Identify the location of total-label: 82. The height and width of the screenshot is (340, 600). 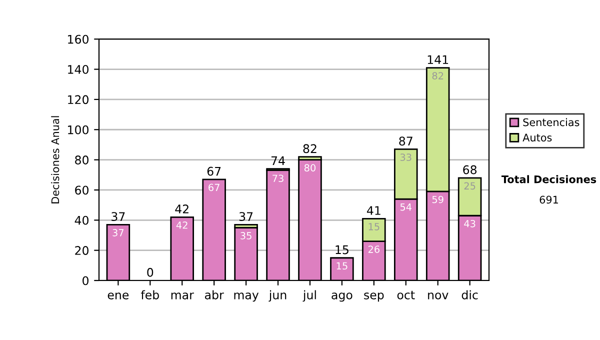
(309, 149).